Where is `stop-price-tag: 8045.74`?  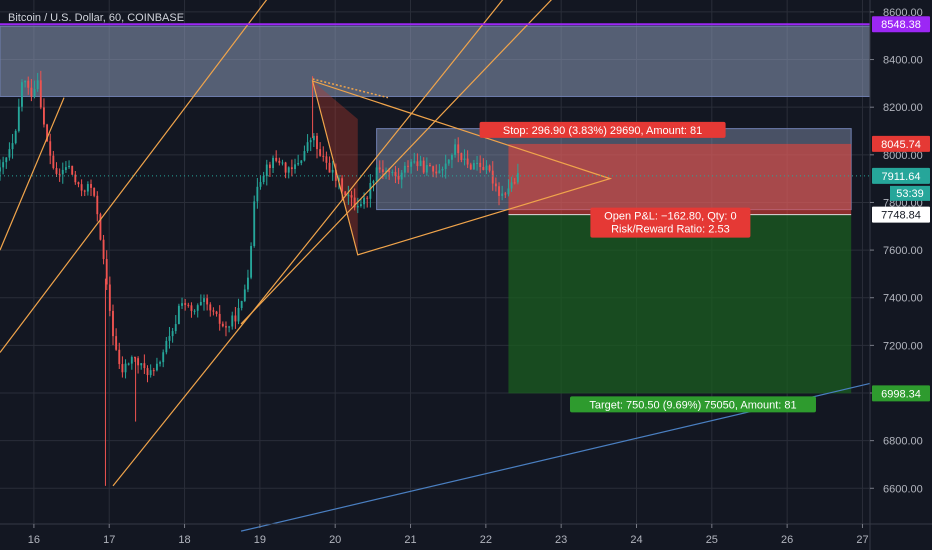
stop-price-tag: 8045.74 is located at coordinates (901, 143).